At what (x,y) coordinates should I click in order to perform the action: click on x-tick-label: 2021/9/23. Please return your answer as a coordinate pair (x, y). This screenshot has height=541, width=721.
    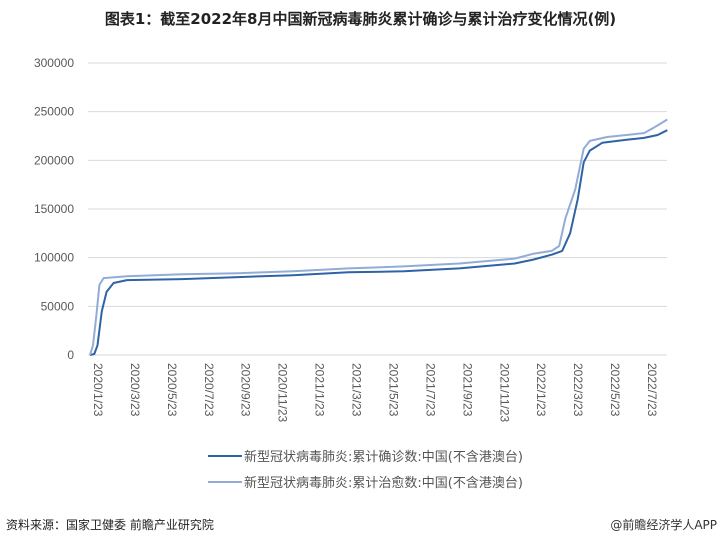
    Looking at the image, I should click on (467, 390).